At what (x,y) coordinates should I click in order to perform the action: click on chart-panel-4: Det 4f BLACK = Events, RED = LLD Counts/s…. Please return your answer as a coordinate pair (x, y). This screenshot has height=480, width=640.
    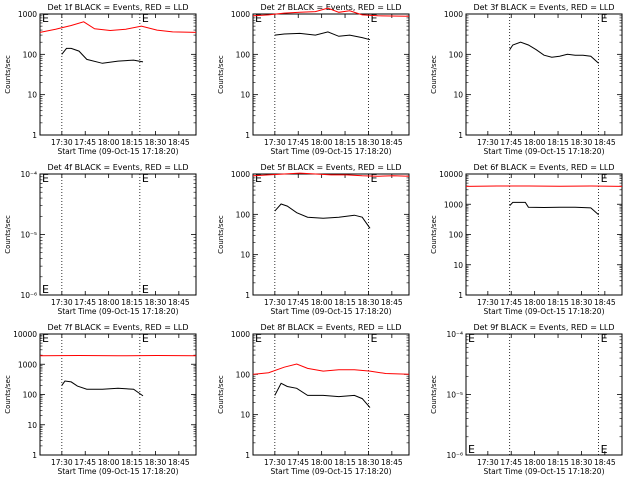
    Looking at the image, I should click on (100, 239).